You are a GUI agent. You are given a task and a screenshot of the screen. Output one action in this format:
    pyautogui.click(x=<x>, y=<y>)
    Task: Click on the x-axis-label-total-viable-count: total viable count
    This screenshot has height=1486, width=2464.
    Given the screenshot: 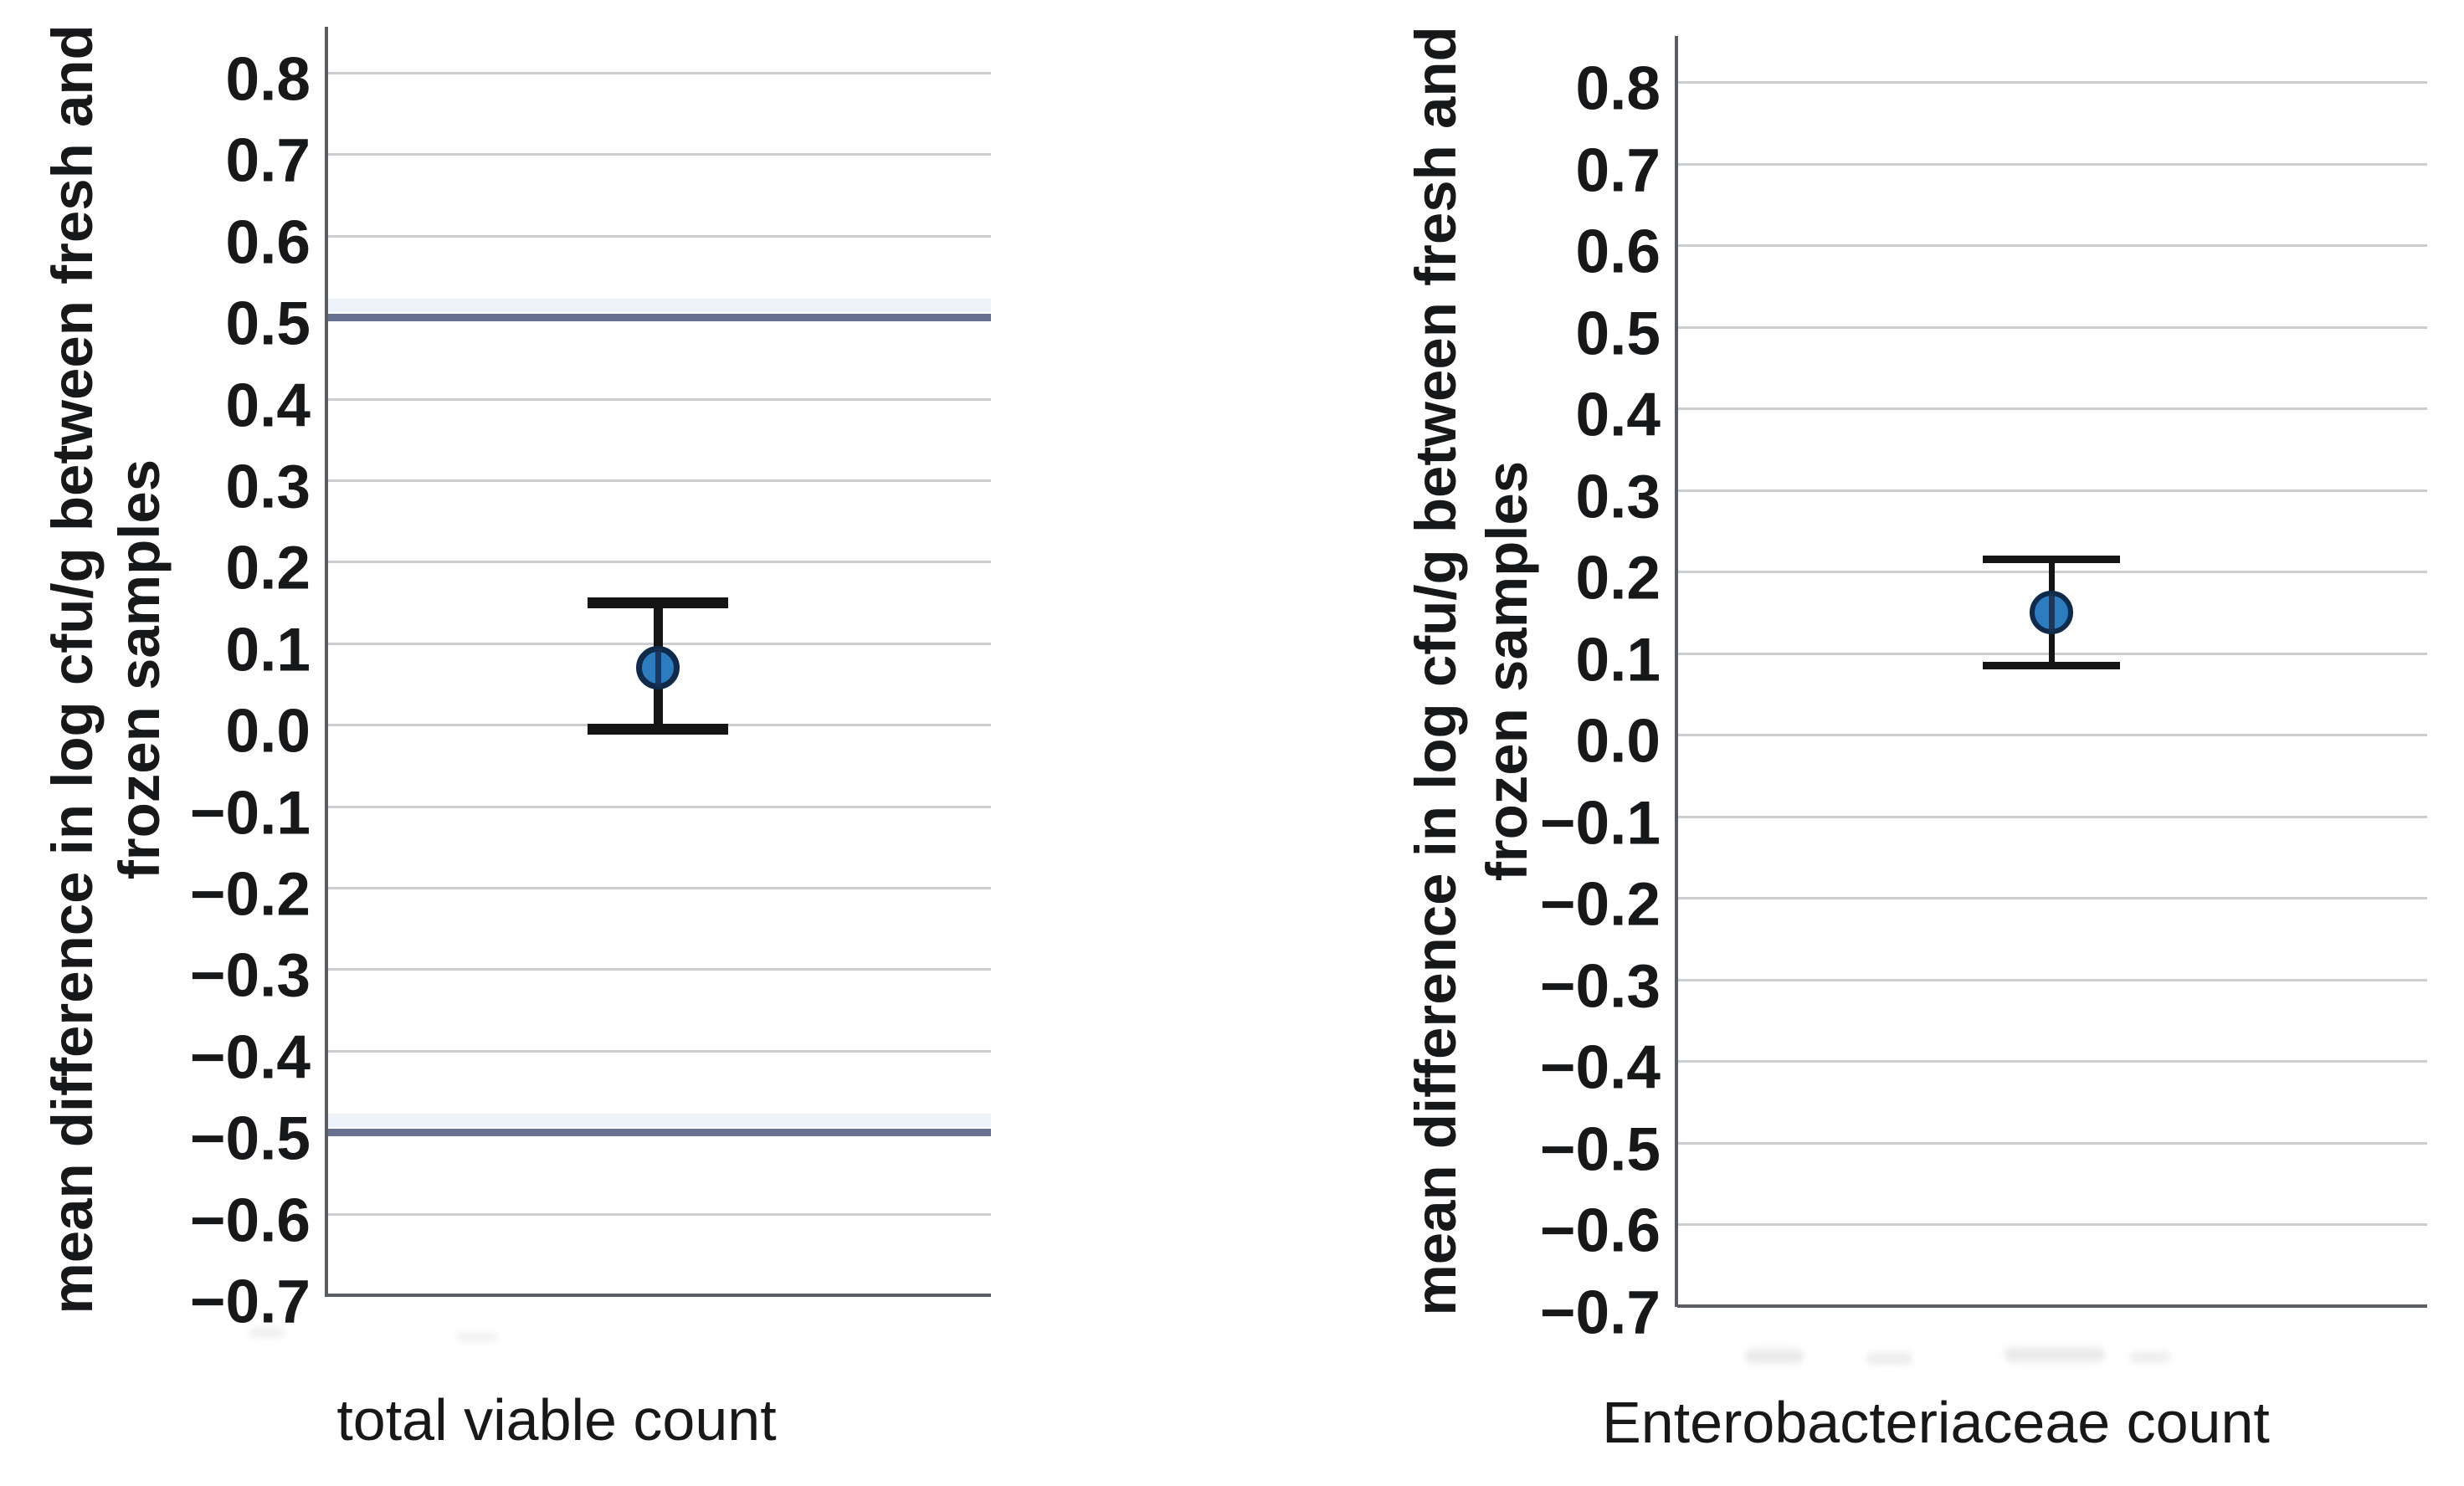 What is the action you would take?
    pyautogui.click(x=556, y=1420)
    